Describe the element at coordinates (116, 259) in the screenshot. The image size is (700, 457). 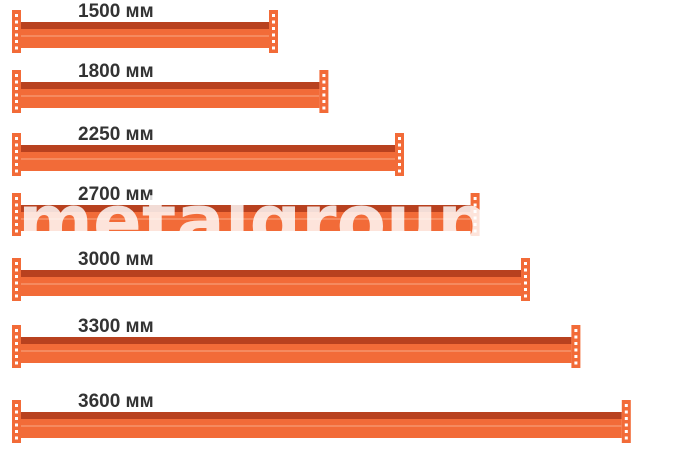
I see `beam-length-label: 3000 мм` at that location.